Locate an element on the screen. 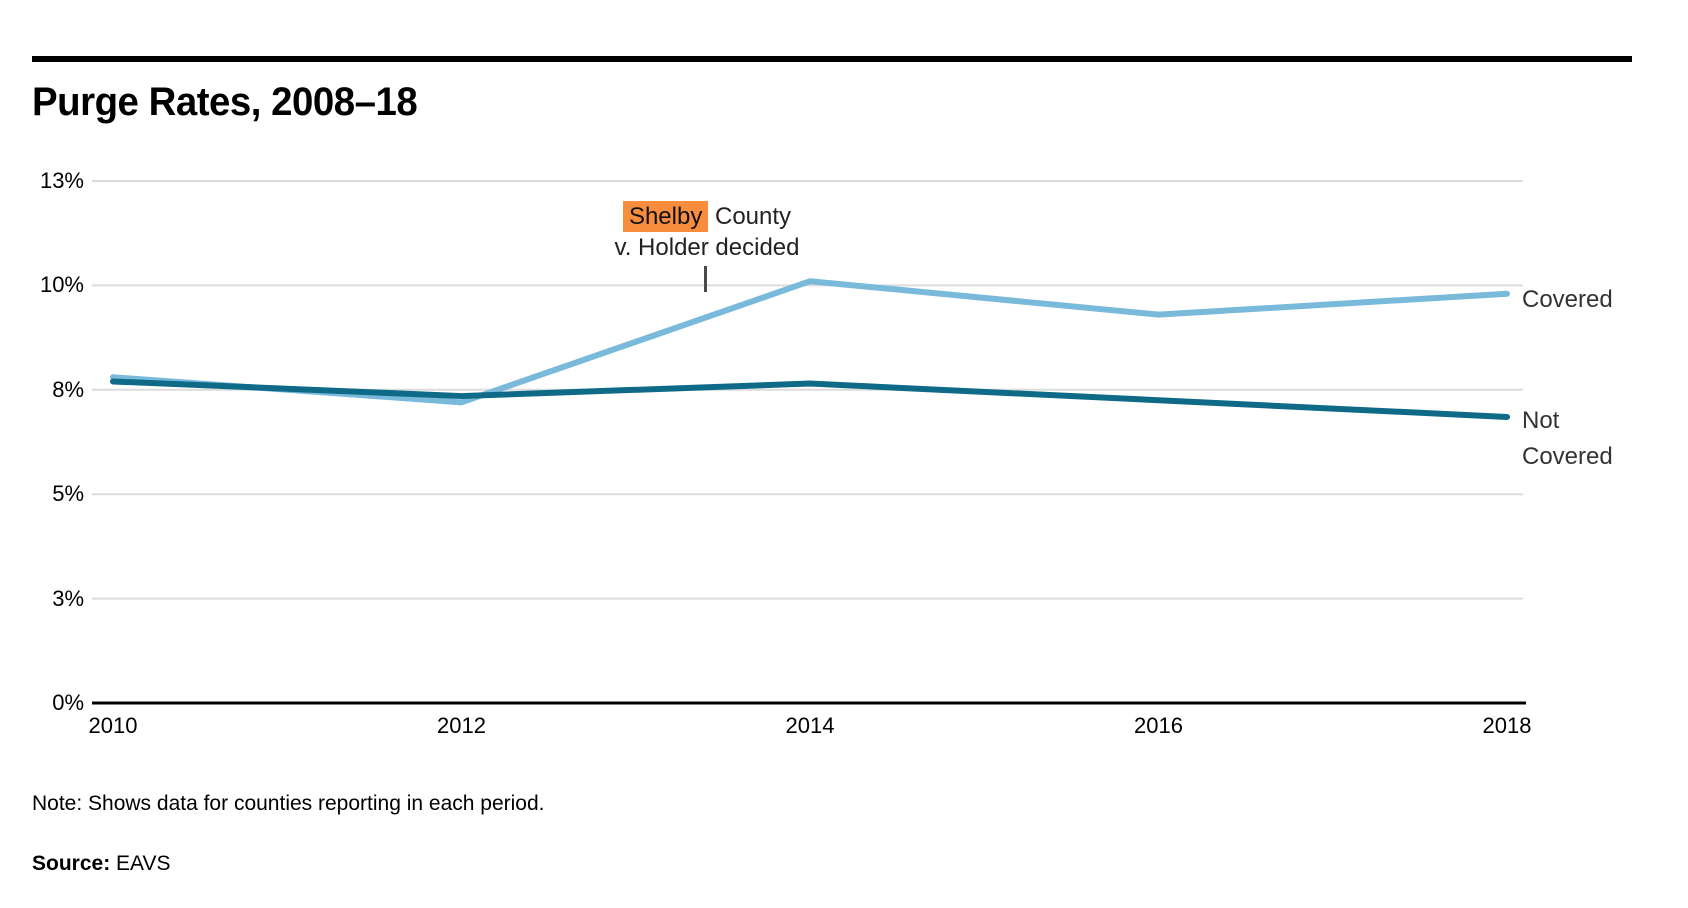  annotation-line-1-rest: County is located at coordinates (750, 216).